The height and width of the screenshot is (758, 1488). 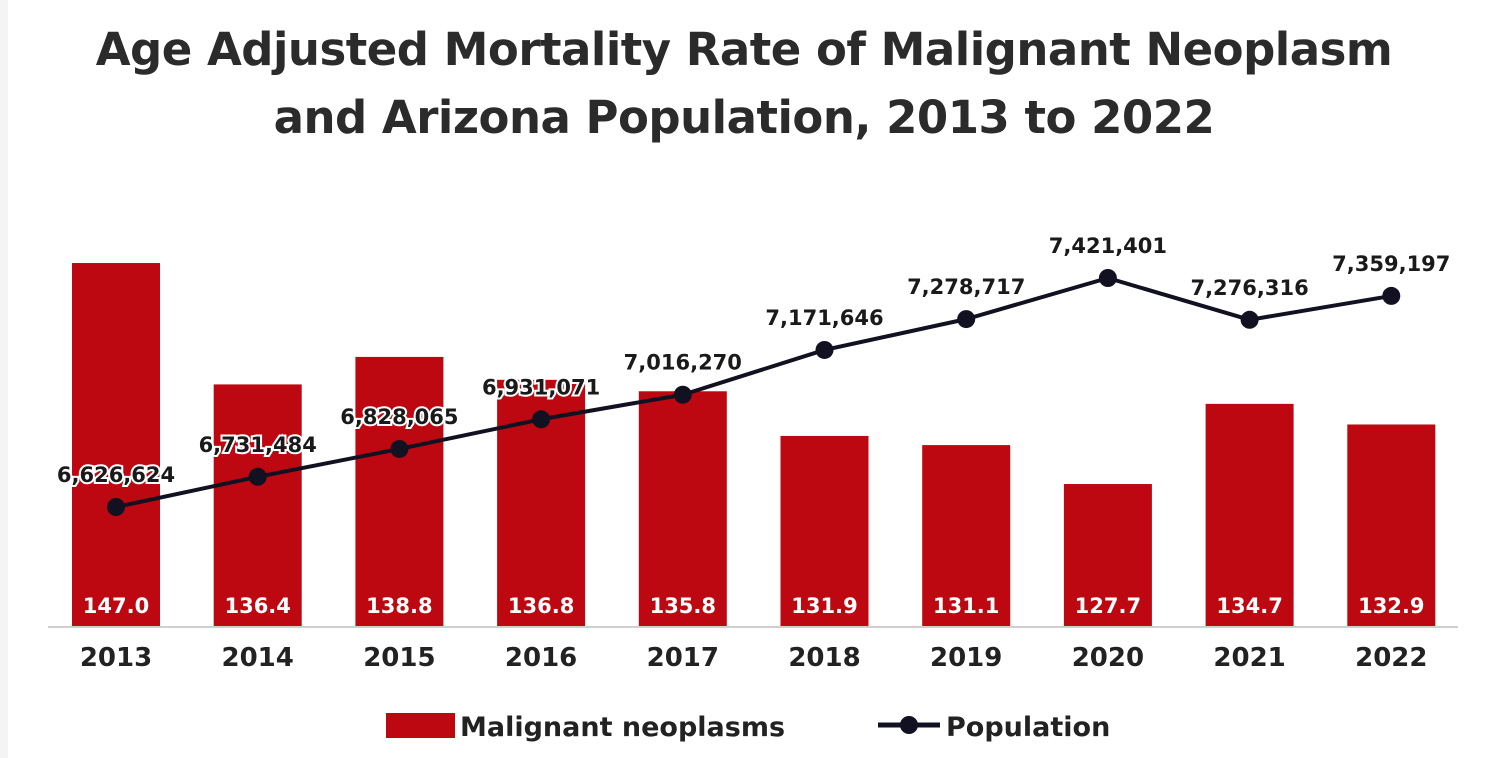 What do you see at coordinates (116, 475) in the screenshot?
I see `population-label-2013: 6,626,624` at bounding box center [116, 475].